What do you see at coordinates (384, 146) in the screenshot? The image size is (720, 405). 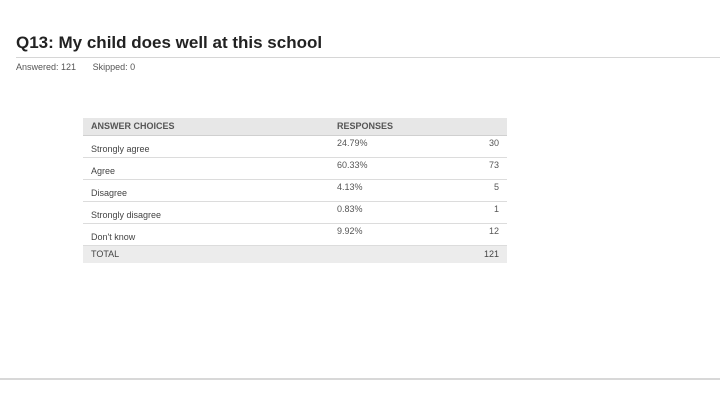 I see `response-percent: 24.79%` at bounding box center [384, 146].